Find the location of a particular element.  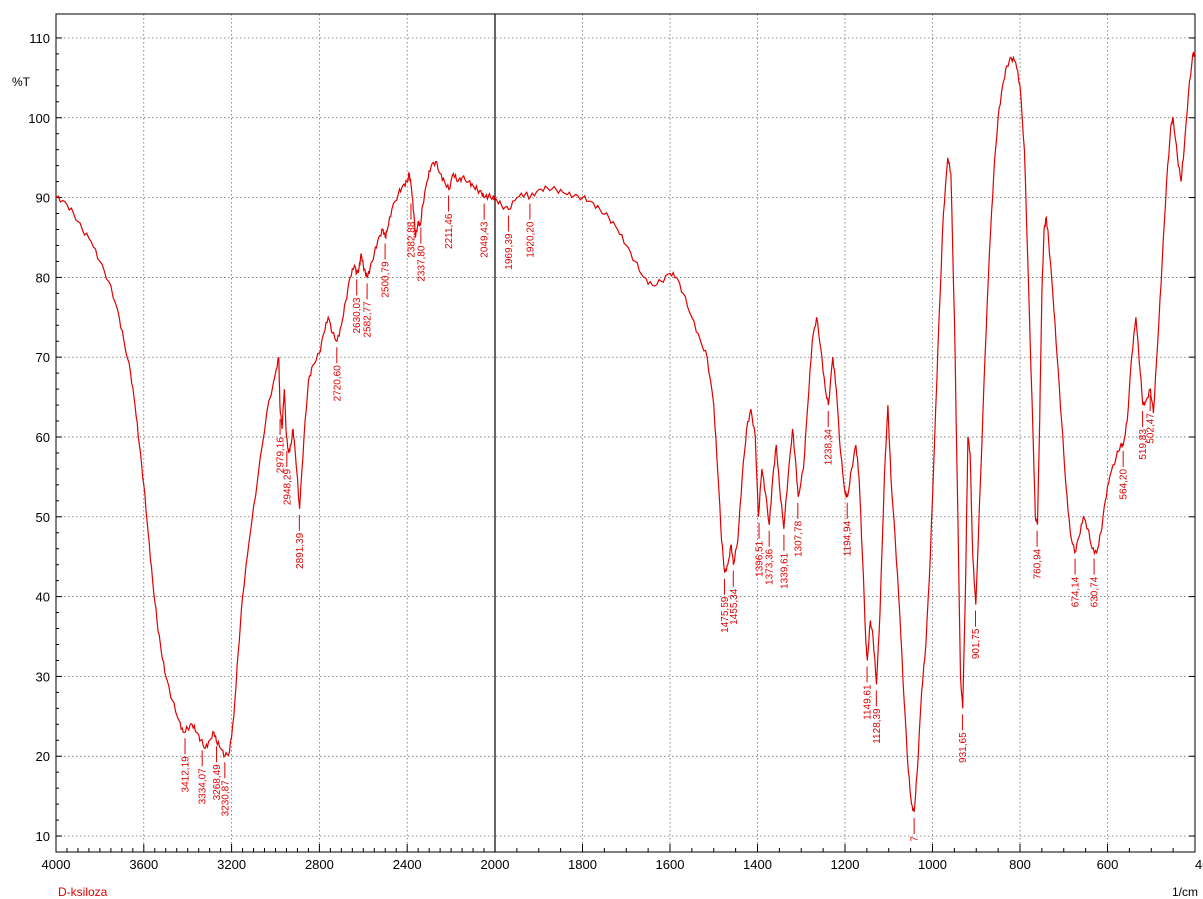

peak-label: 674,14 is located at coordinates (1076, 591).